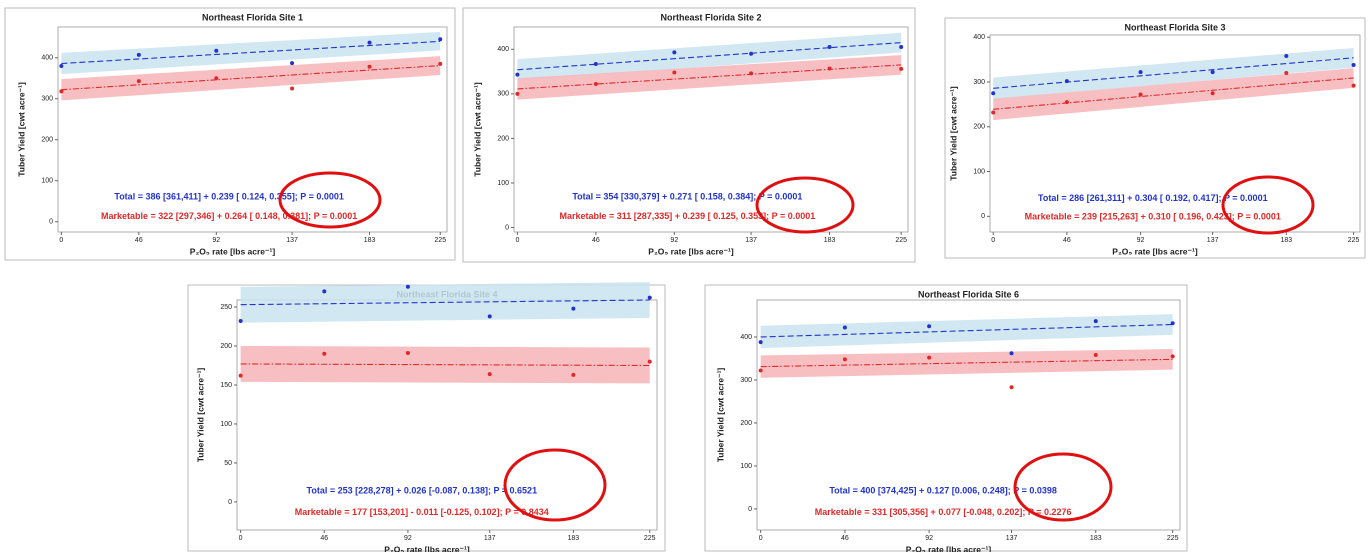 The width and height of the screenshot is (1371, 552). I want to click on chart-title: Northeast Florida Site 6, so click(968, 294).